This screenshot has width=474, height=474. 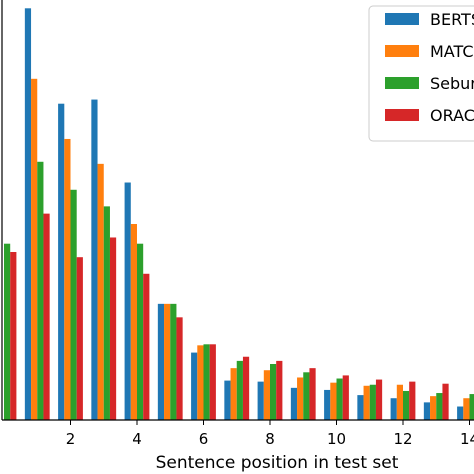 What do you see at coordinates (137, 439) in the screenshot?
I see `x-tick-label-4: 4` at bounding box center [137, 439].